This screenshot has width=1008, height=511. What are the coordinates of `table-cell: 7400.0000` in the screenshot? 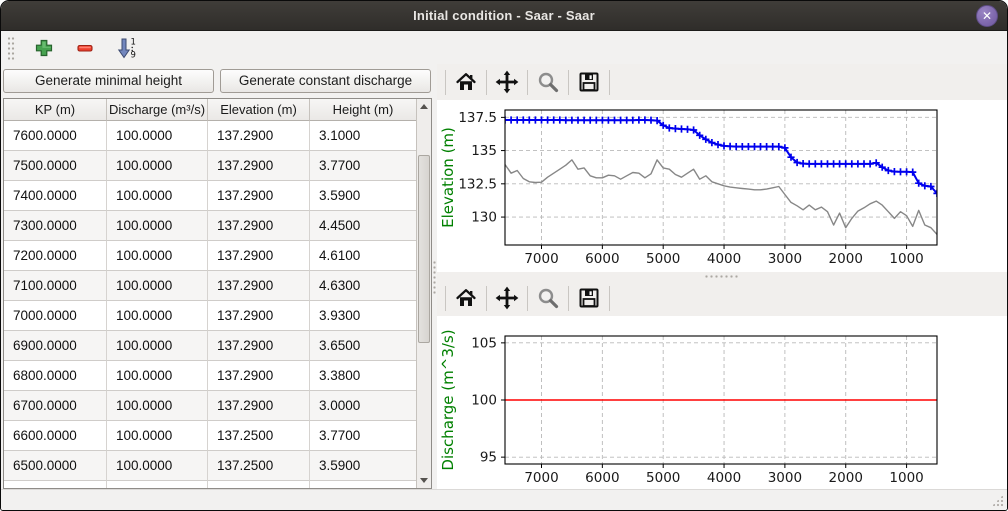 It's located at (55, 196).